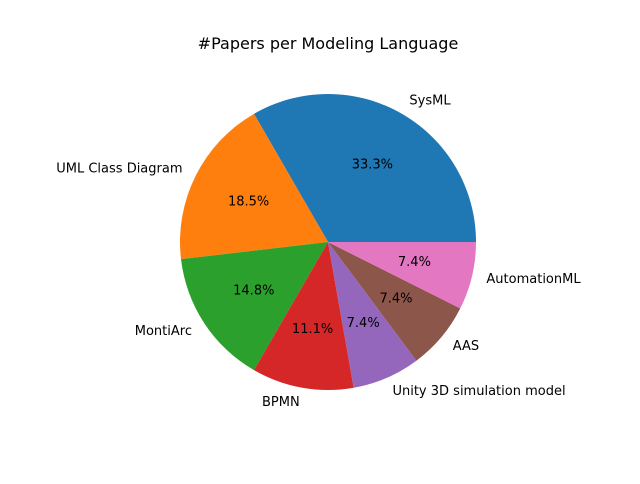 The height and width of the screenshot is (484, 640). I want to click on slice-label-automationml: AutomationML, so click(533, 279).